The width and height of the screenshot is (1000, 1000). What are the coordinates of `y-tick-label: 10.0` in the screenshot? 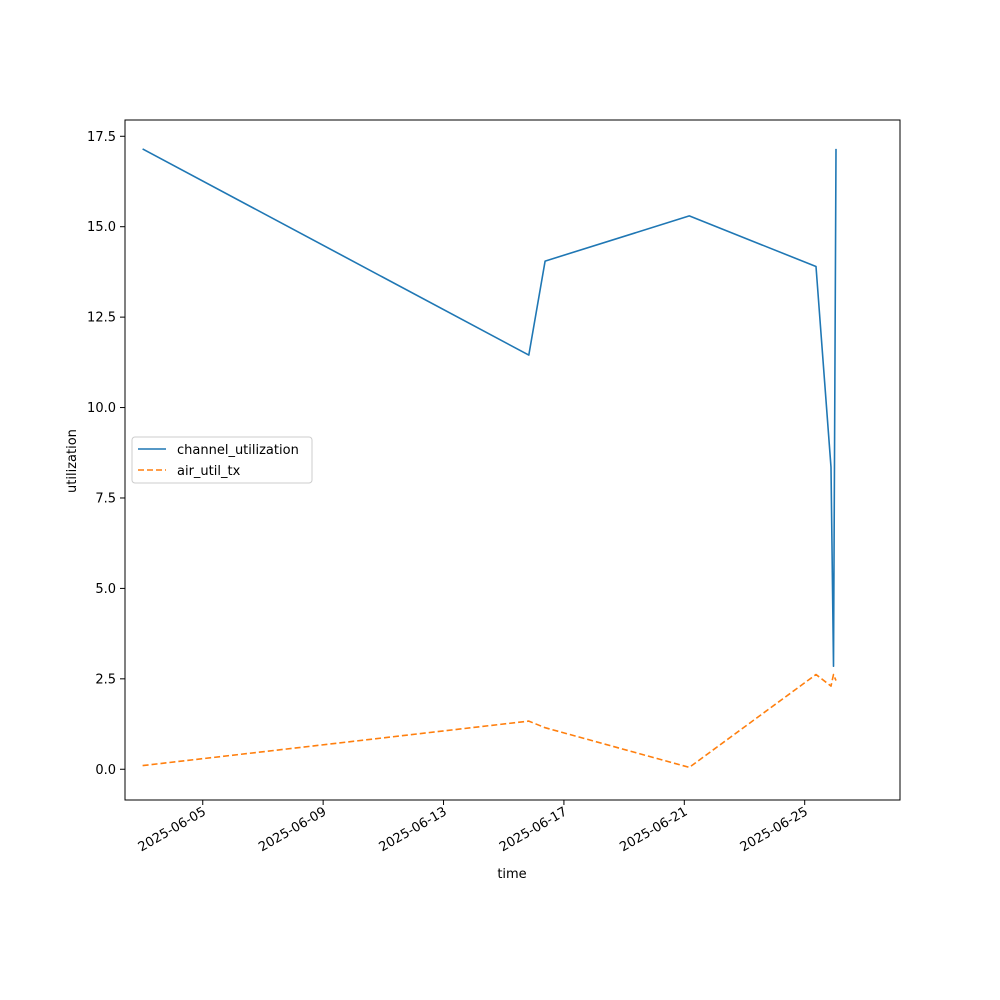 It's located at (101, 408).